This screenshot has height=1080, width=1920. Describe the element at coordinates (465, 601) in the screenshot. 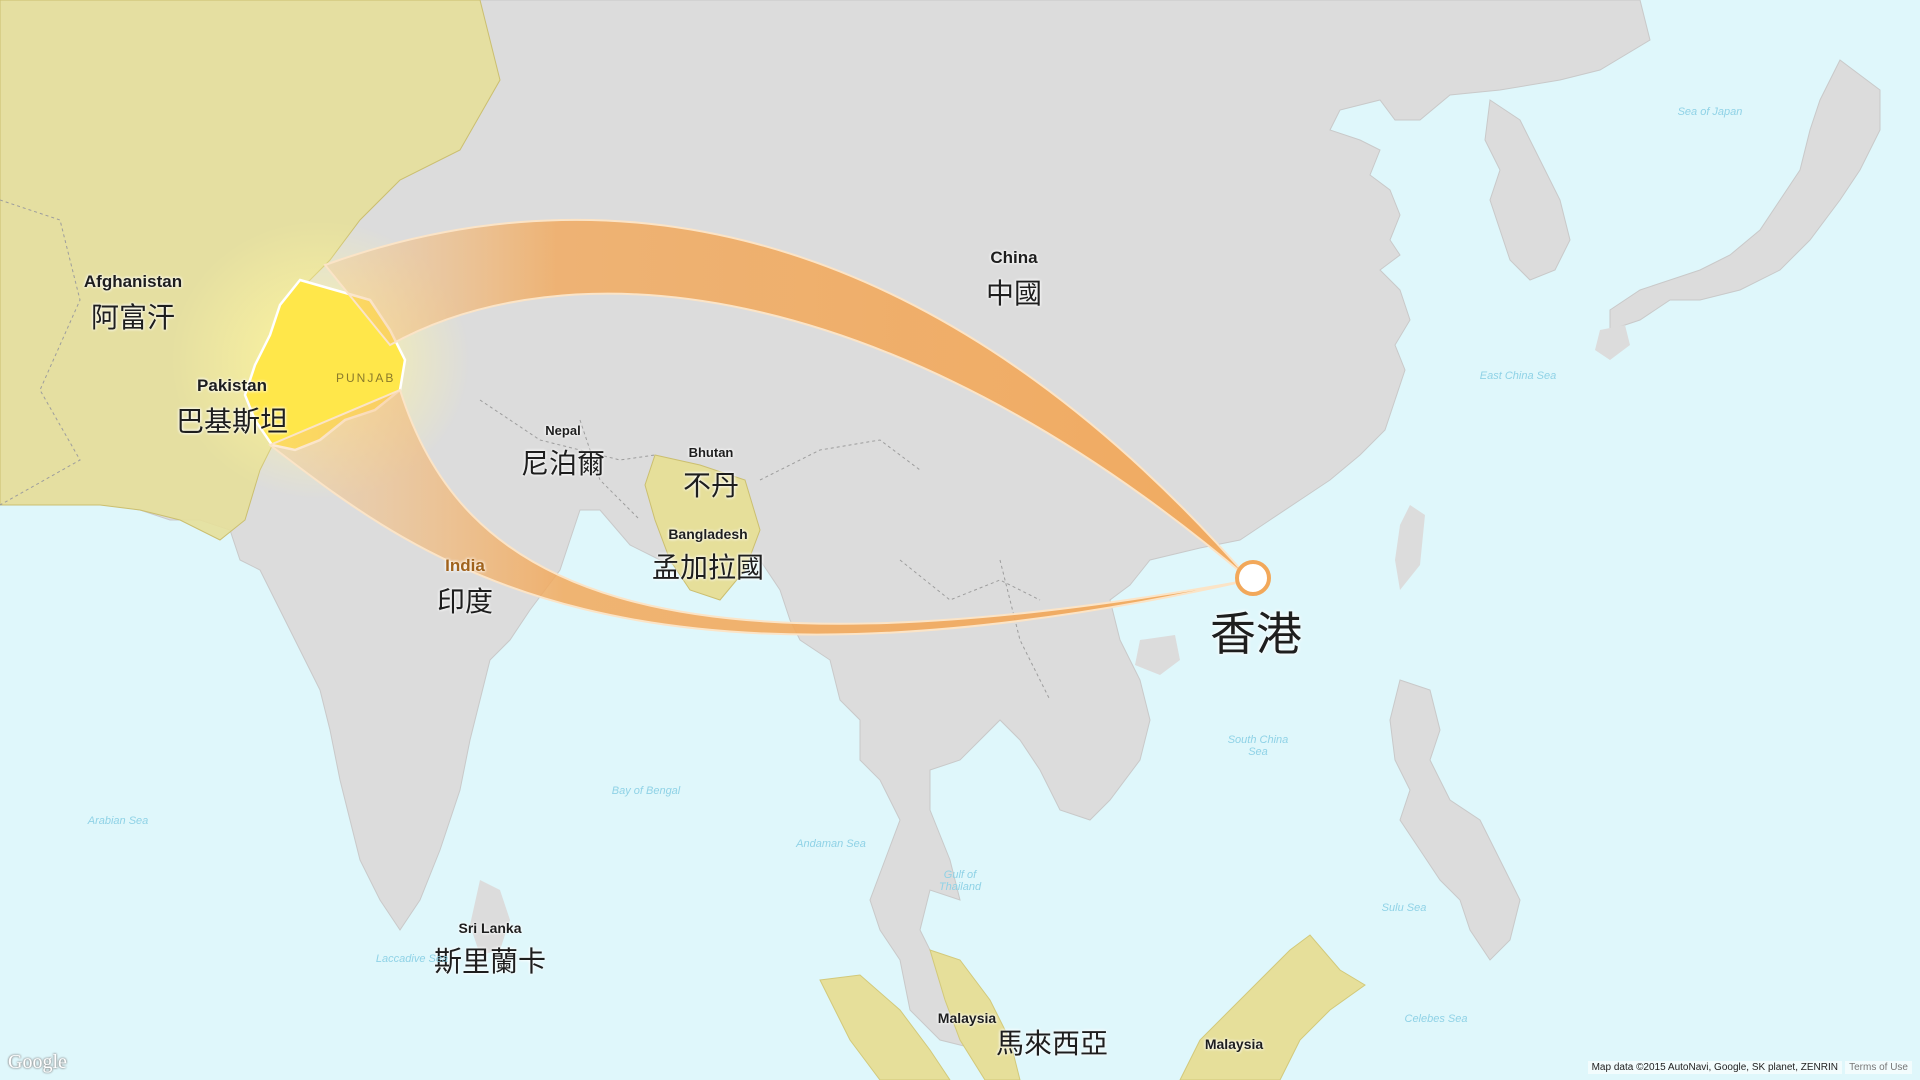

I see `country-name-zh: 印度` at that location.